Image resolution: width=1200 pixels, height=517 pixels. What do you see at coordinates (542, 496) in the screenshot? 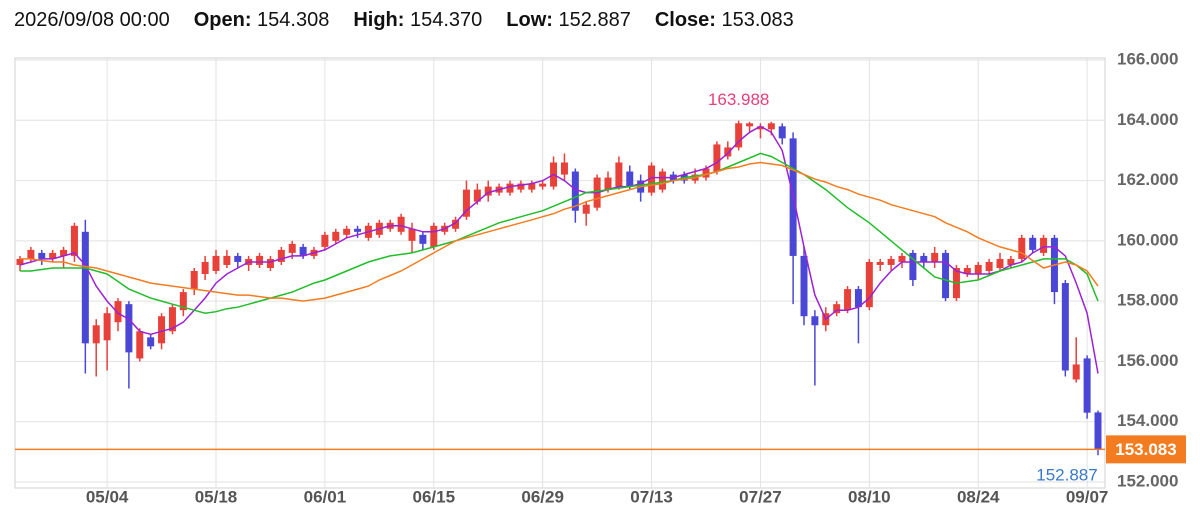
I see `x-tick-label: 06/29` at bounding box center [542, 496].